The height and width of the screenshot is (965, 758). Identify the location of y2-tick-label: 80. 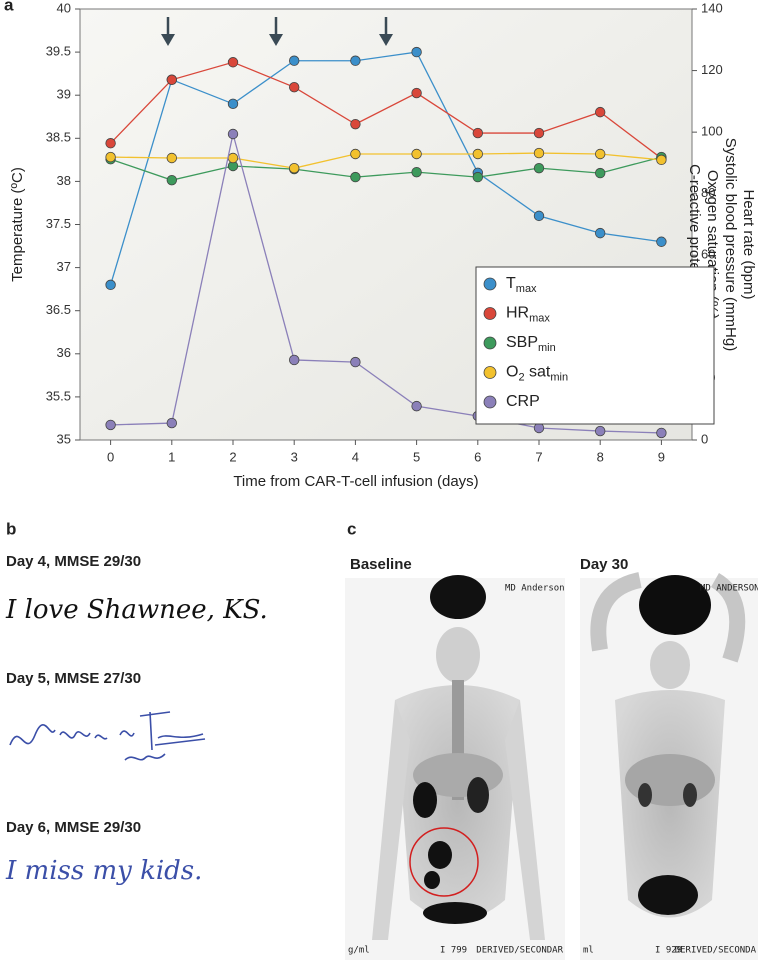
(708, 192).